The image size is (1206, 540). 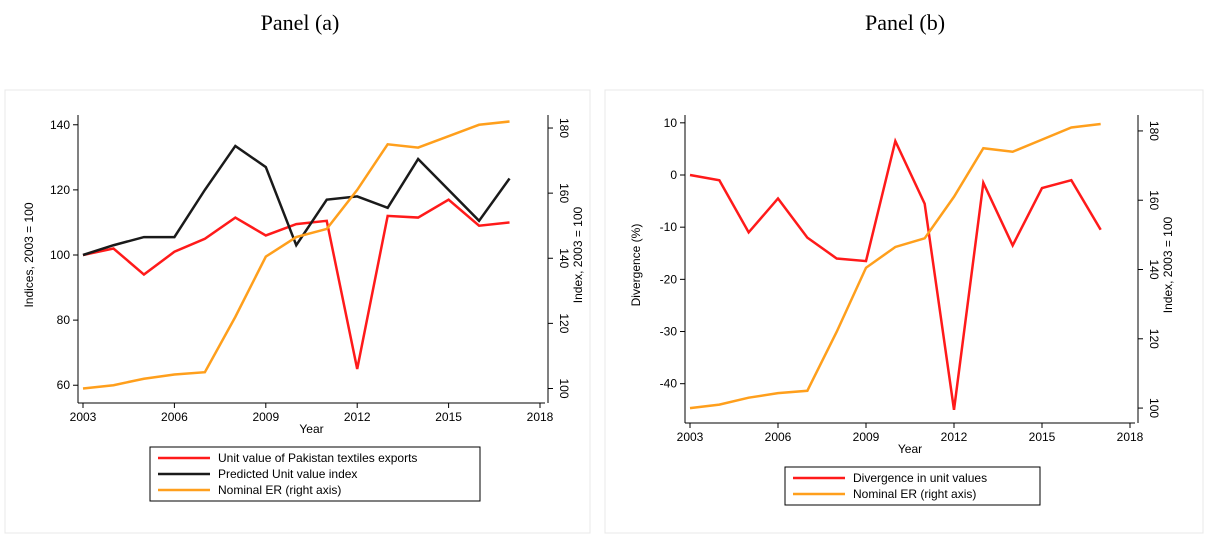 I want to click on y-tick-label: 120, so click(x=60, y=190).